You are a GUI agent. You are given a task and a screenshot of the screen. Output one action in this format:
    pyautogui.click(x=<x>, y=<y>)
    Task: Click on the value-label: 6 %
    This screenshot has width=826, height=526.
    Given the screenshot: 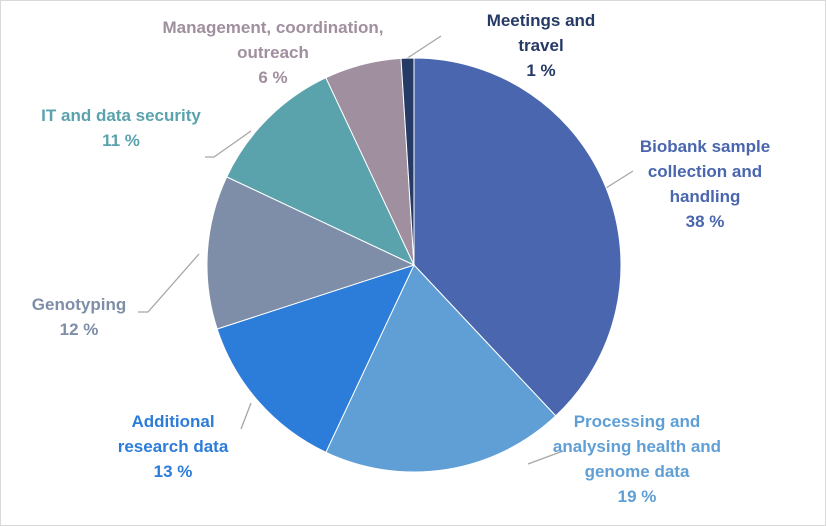 What is the action you would take?
    pyautogui.click(x=273, y=77)
    